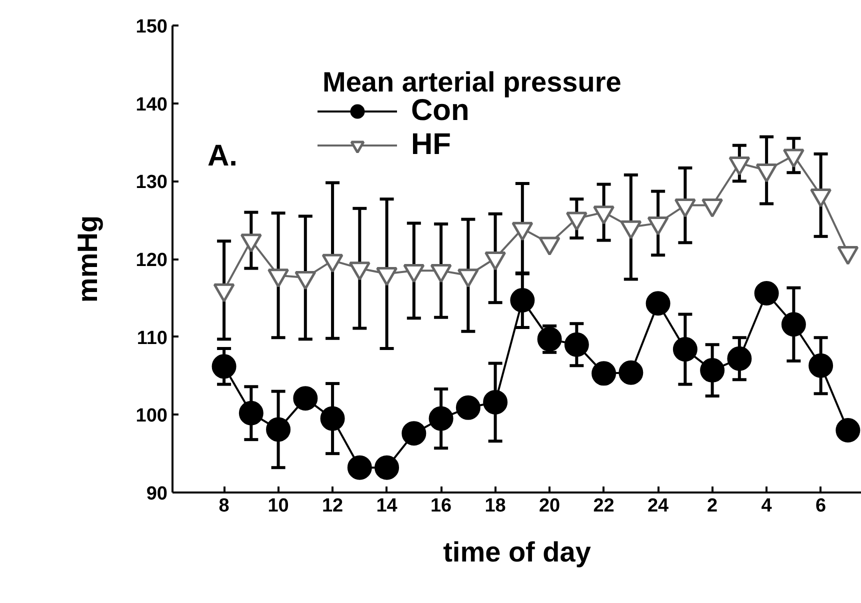  What do you see at coordinates (152, 260) in the screenshot?
I see `y-tick-label: 120` at bounding box center [152, 260].